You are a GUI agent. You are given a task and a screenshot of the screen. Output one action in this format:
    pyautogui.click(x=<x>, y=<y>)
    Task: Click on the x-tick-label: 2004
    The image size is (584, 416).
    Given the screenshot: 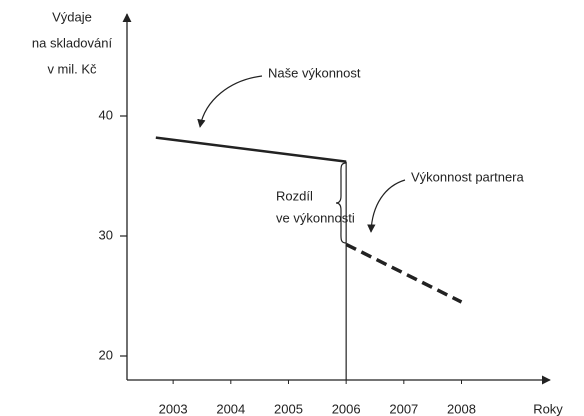 What is the action you would take?
    pyautogui.click(x=230, y=408)
    